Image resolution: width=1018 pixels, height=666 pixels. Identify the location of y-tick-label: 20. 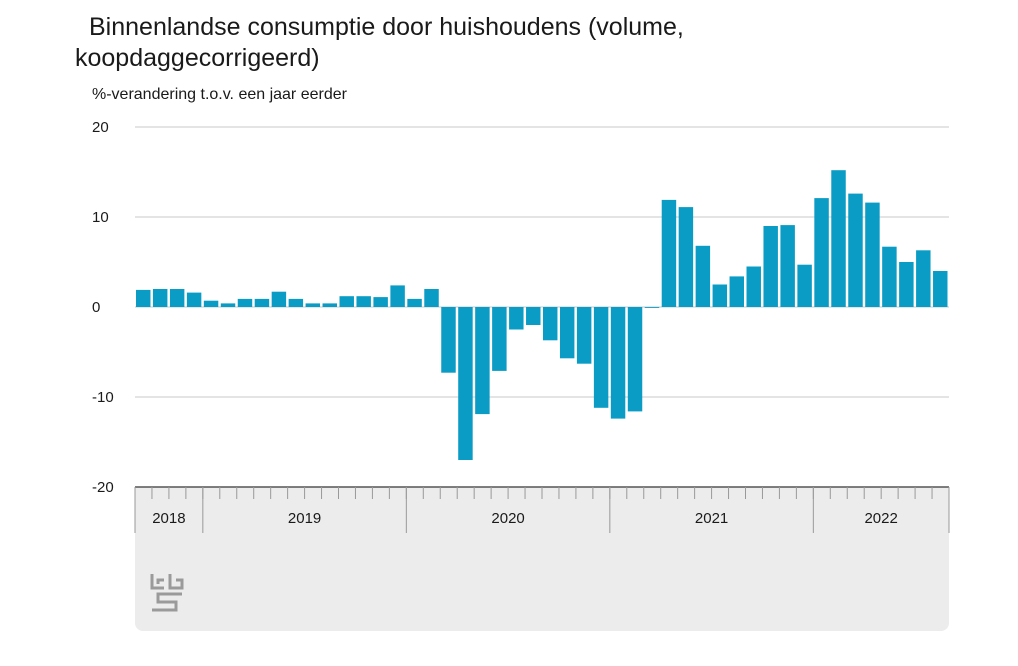
(100, 127).